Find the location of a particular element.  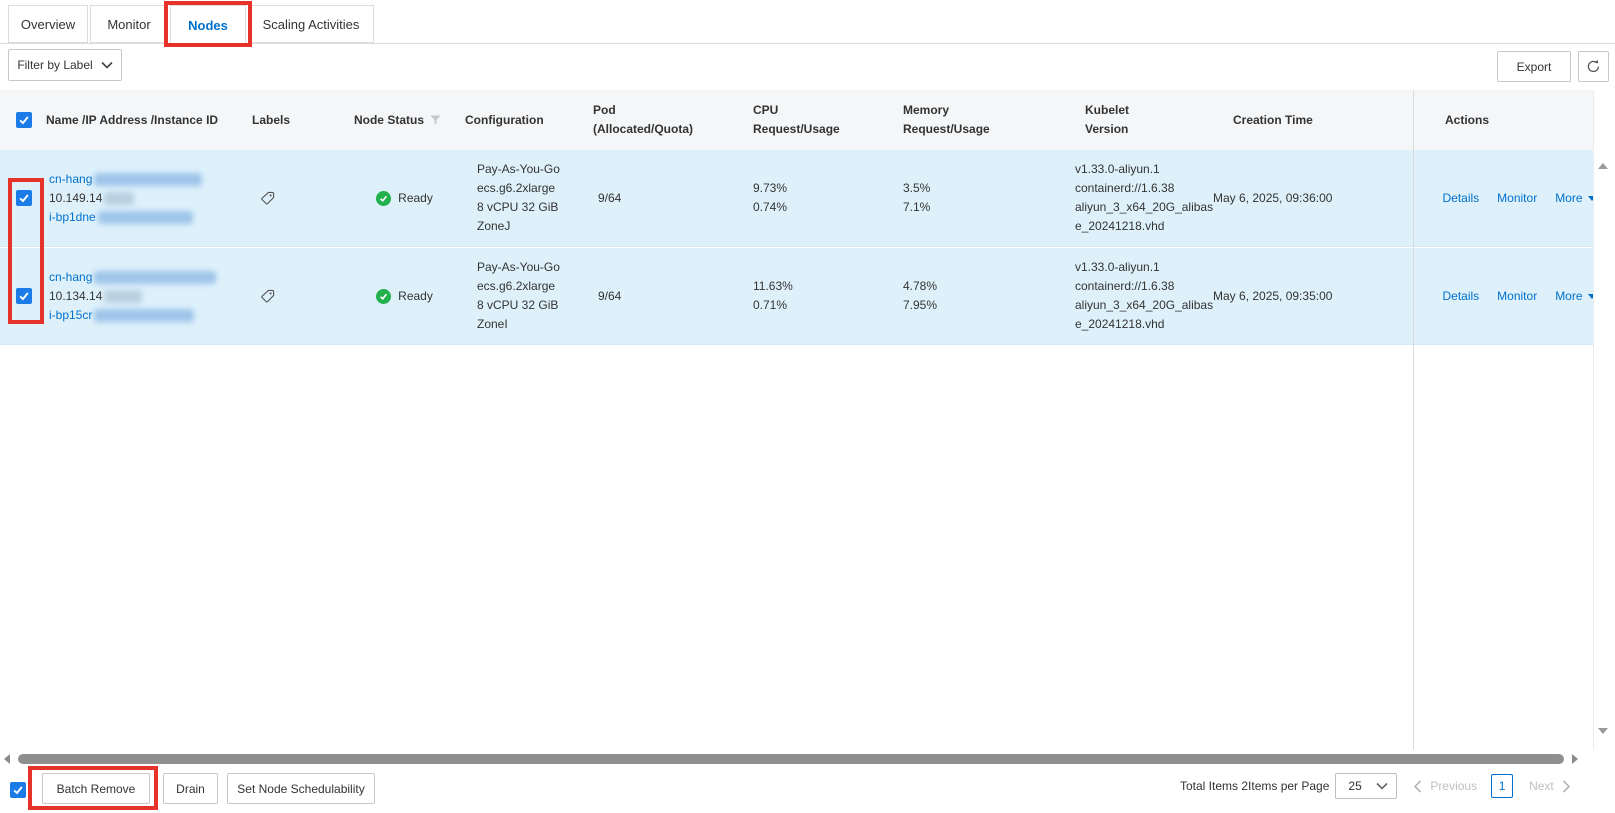

memory-request: 4.78% is located at coordinates (920, 286).